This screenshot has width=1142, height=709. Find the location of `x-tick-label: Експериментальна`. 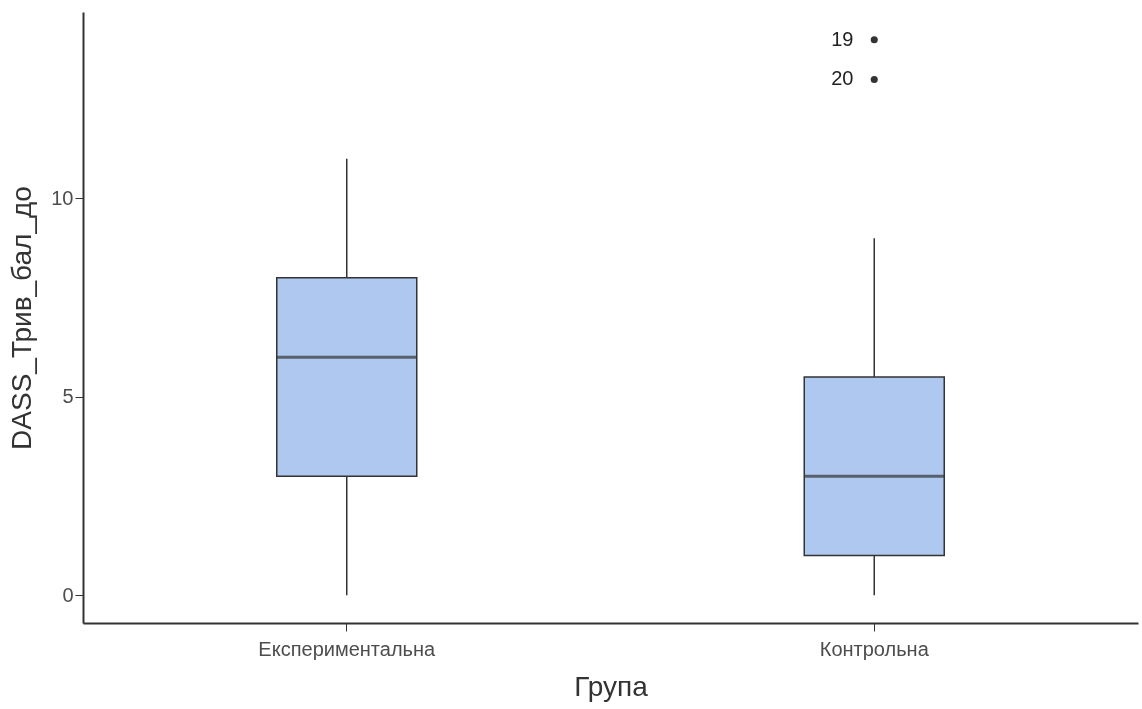

x-tick-label: Експериментальна is located at coordinates (347, 648).